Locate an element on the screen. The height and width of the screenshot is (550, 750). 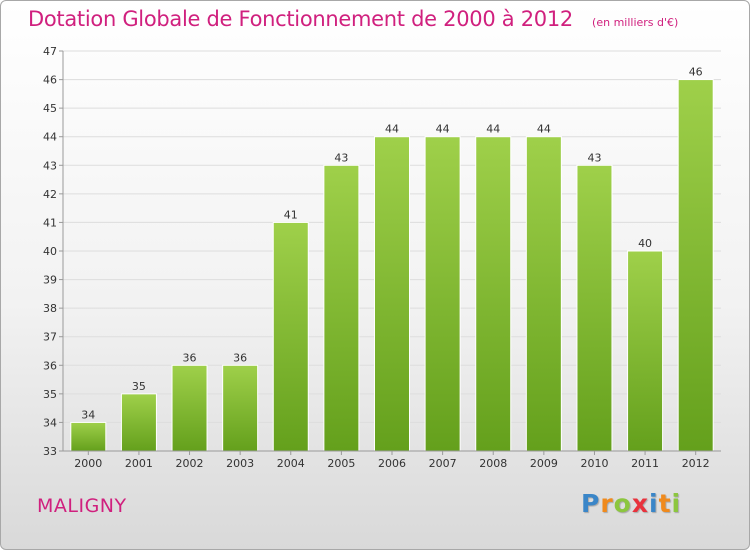
bar-2003 is located at coordinates (240, 408).